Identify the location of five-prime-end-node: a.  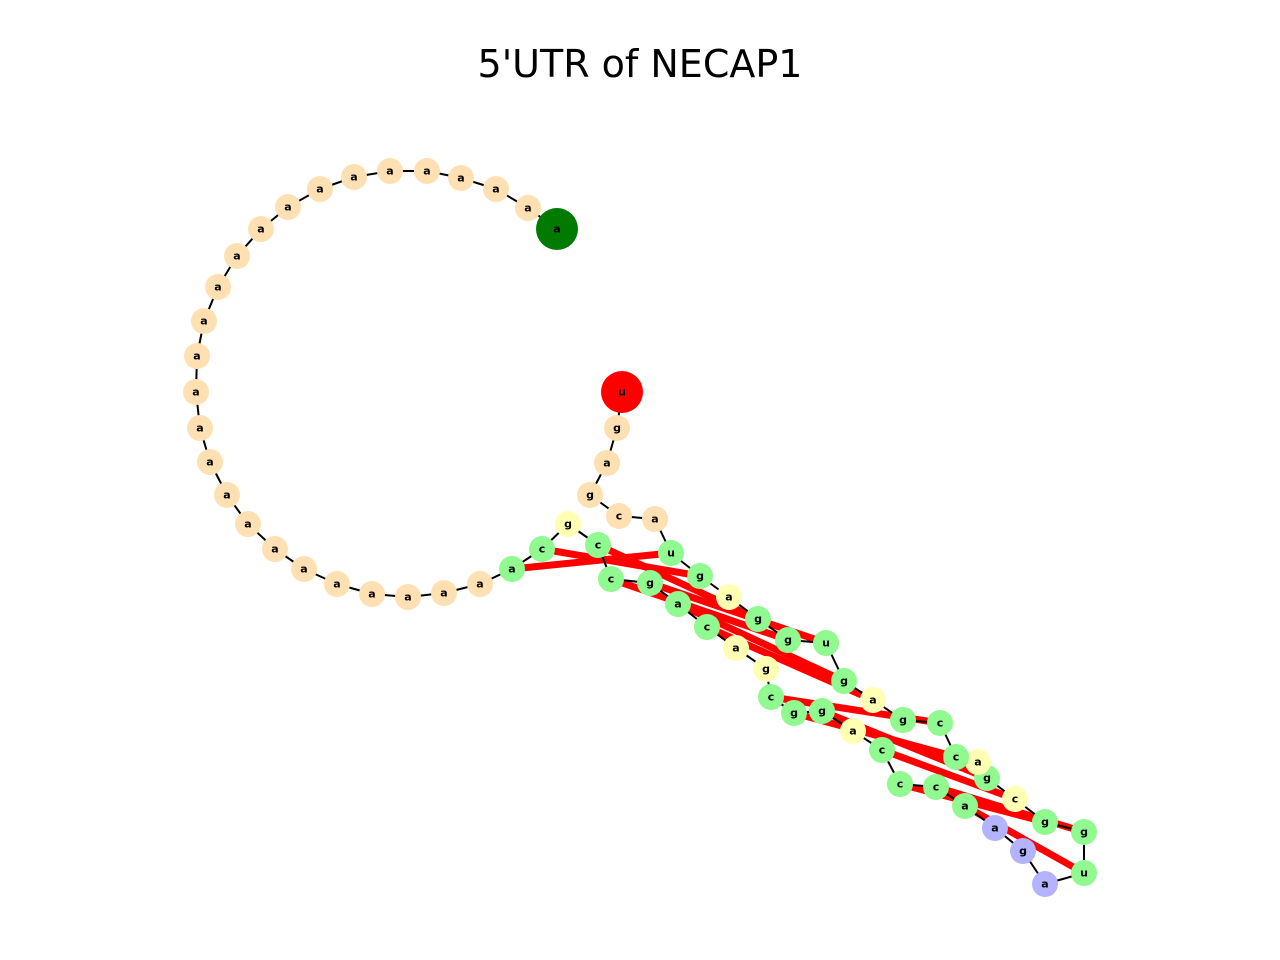
(557, 229).